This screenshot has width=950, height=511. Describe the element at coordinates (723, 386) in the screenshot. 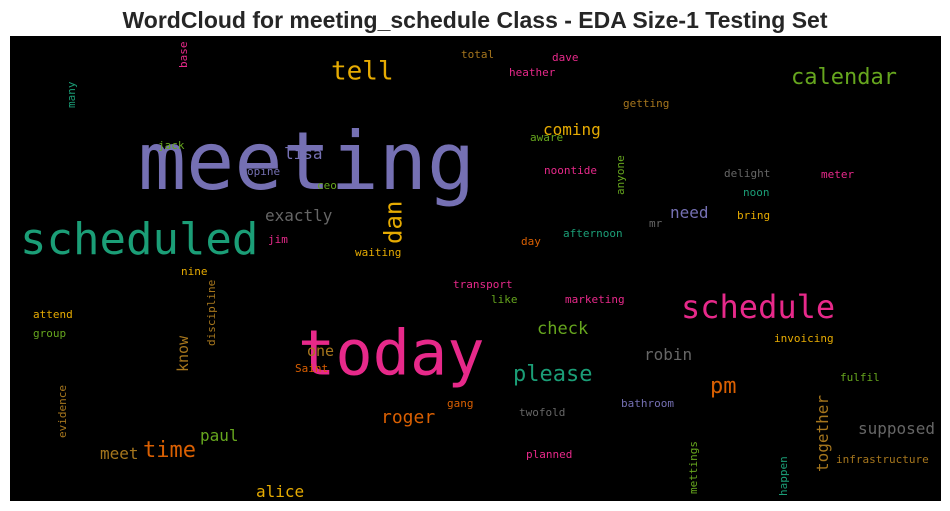

I see `word-pm: pm` at that location.